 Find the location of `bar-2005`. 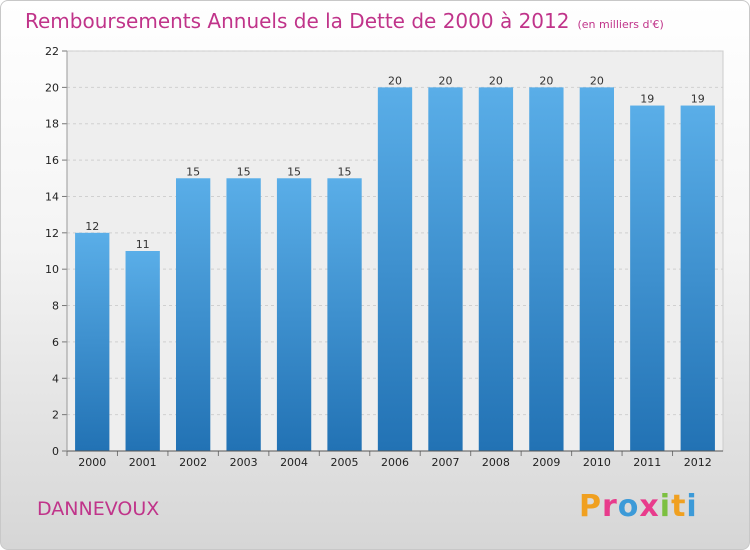

bar-2005 is located at coordinates (344, 315).